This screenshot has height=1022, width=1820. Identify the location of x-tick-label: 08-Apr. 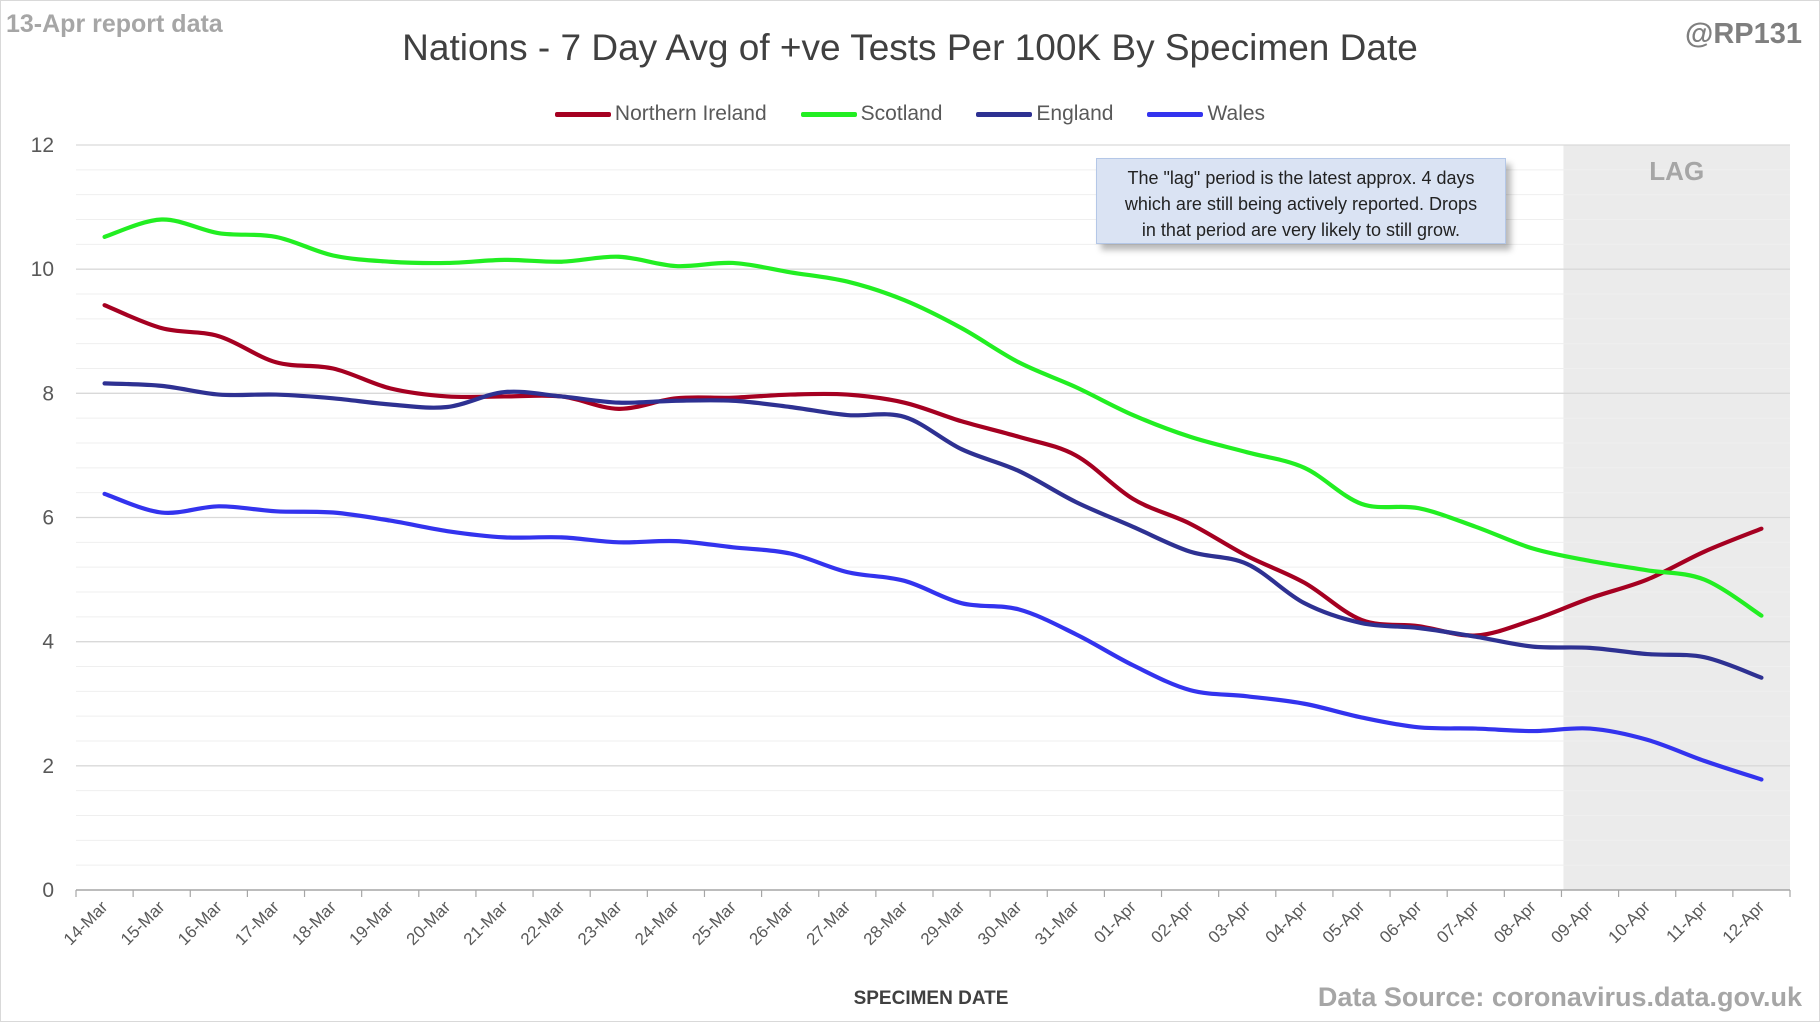
(1515, 922).